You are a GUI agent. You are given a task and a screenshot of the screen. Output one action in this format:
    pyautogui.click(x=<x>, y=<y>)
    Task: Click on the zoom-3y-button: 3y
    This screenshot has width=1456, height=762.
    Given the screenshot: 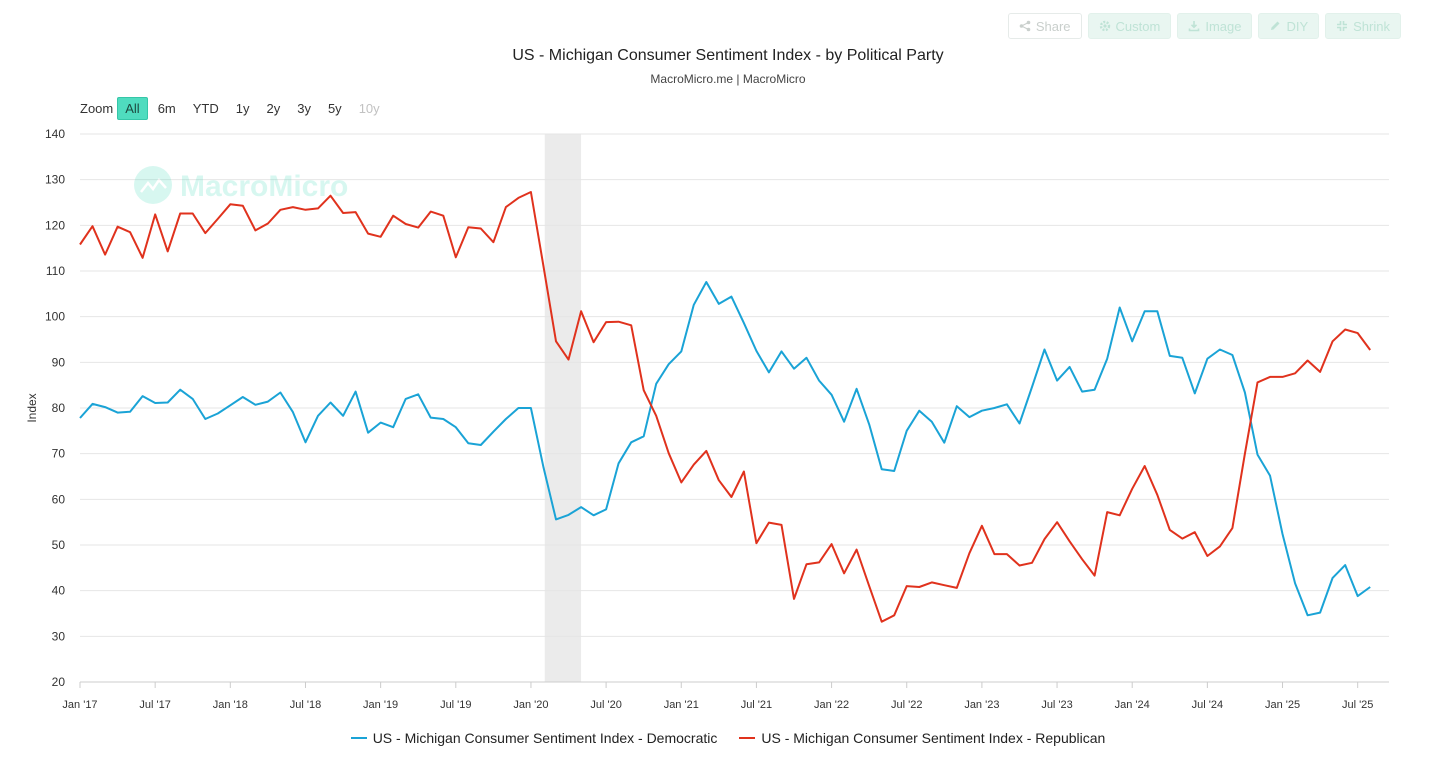 What is the action you would take?
    pyautogui.click(x=304, y=108)
    